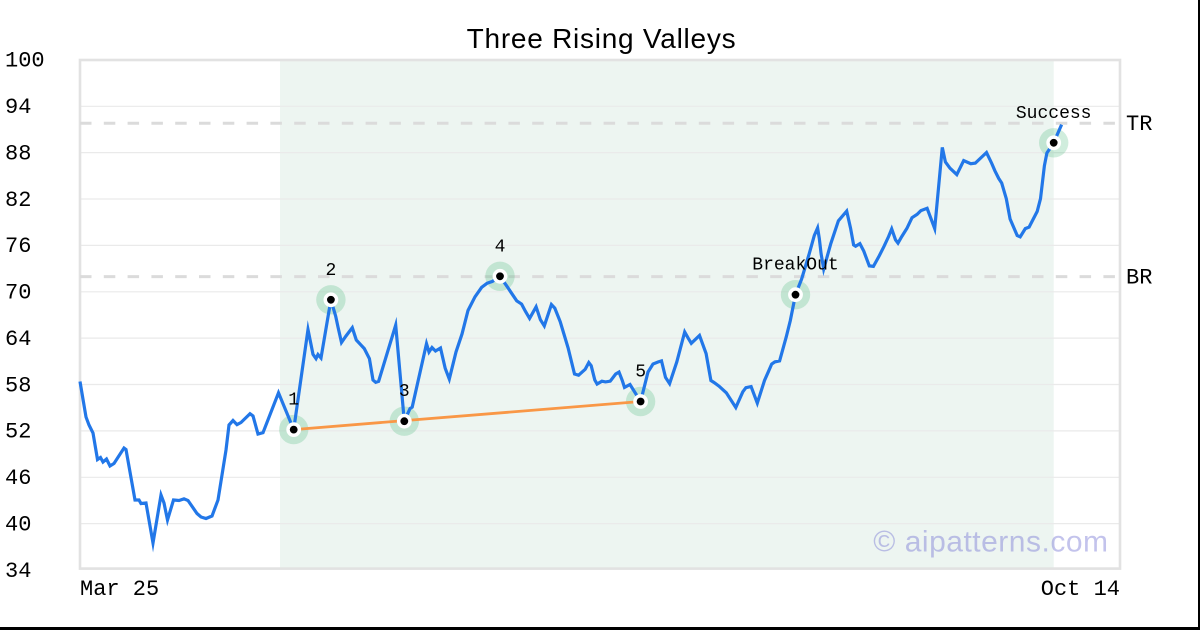 This screenshot has height=630, width=1200. I want to click on svg-text: BR, so click(1139, 277).